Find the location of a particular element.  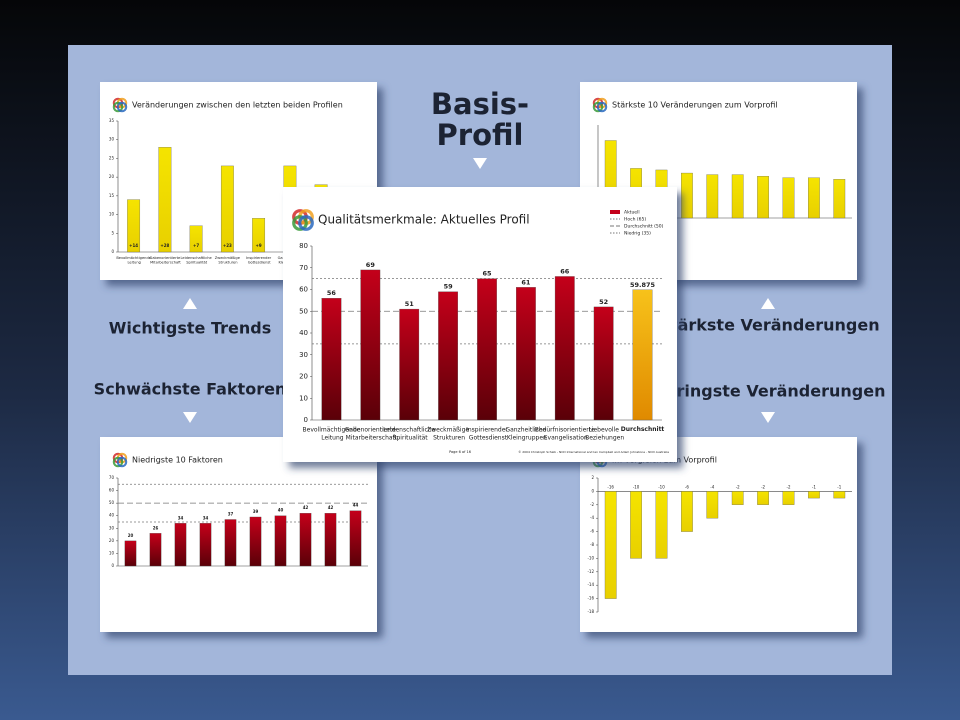

value-label: -4 is located at coordinates (712, 486).